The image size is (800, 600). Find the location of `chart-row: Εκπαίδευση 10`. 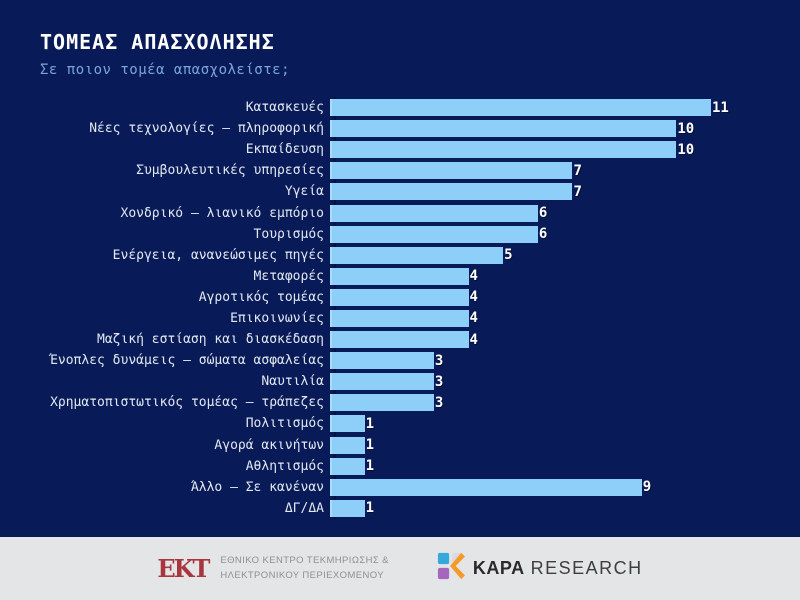

chart-row: Εκπαίδευση 10 is located at coordinates (400, 149).